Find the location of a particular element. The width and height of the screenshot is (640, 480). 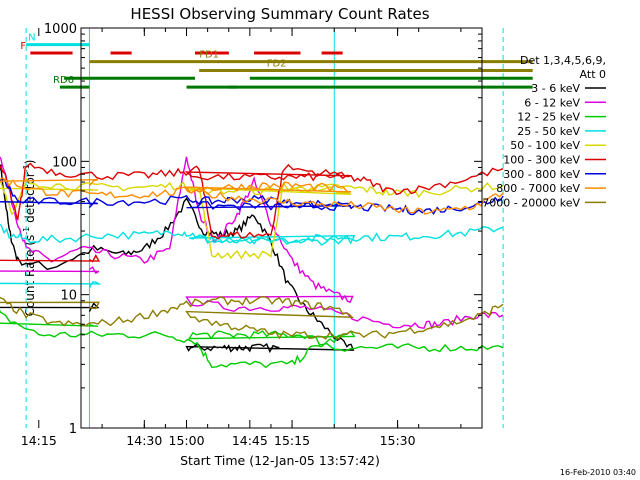

flag-label-rd6: RD6 is located at coordinates (63, 80).